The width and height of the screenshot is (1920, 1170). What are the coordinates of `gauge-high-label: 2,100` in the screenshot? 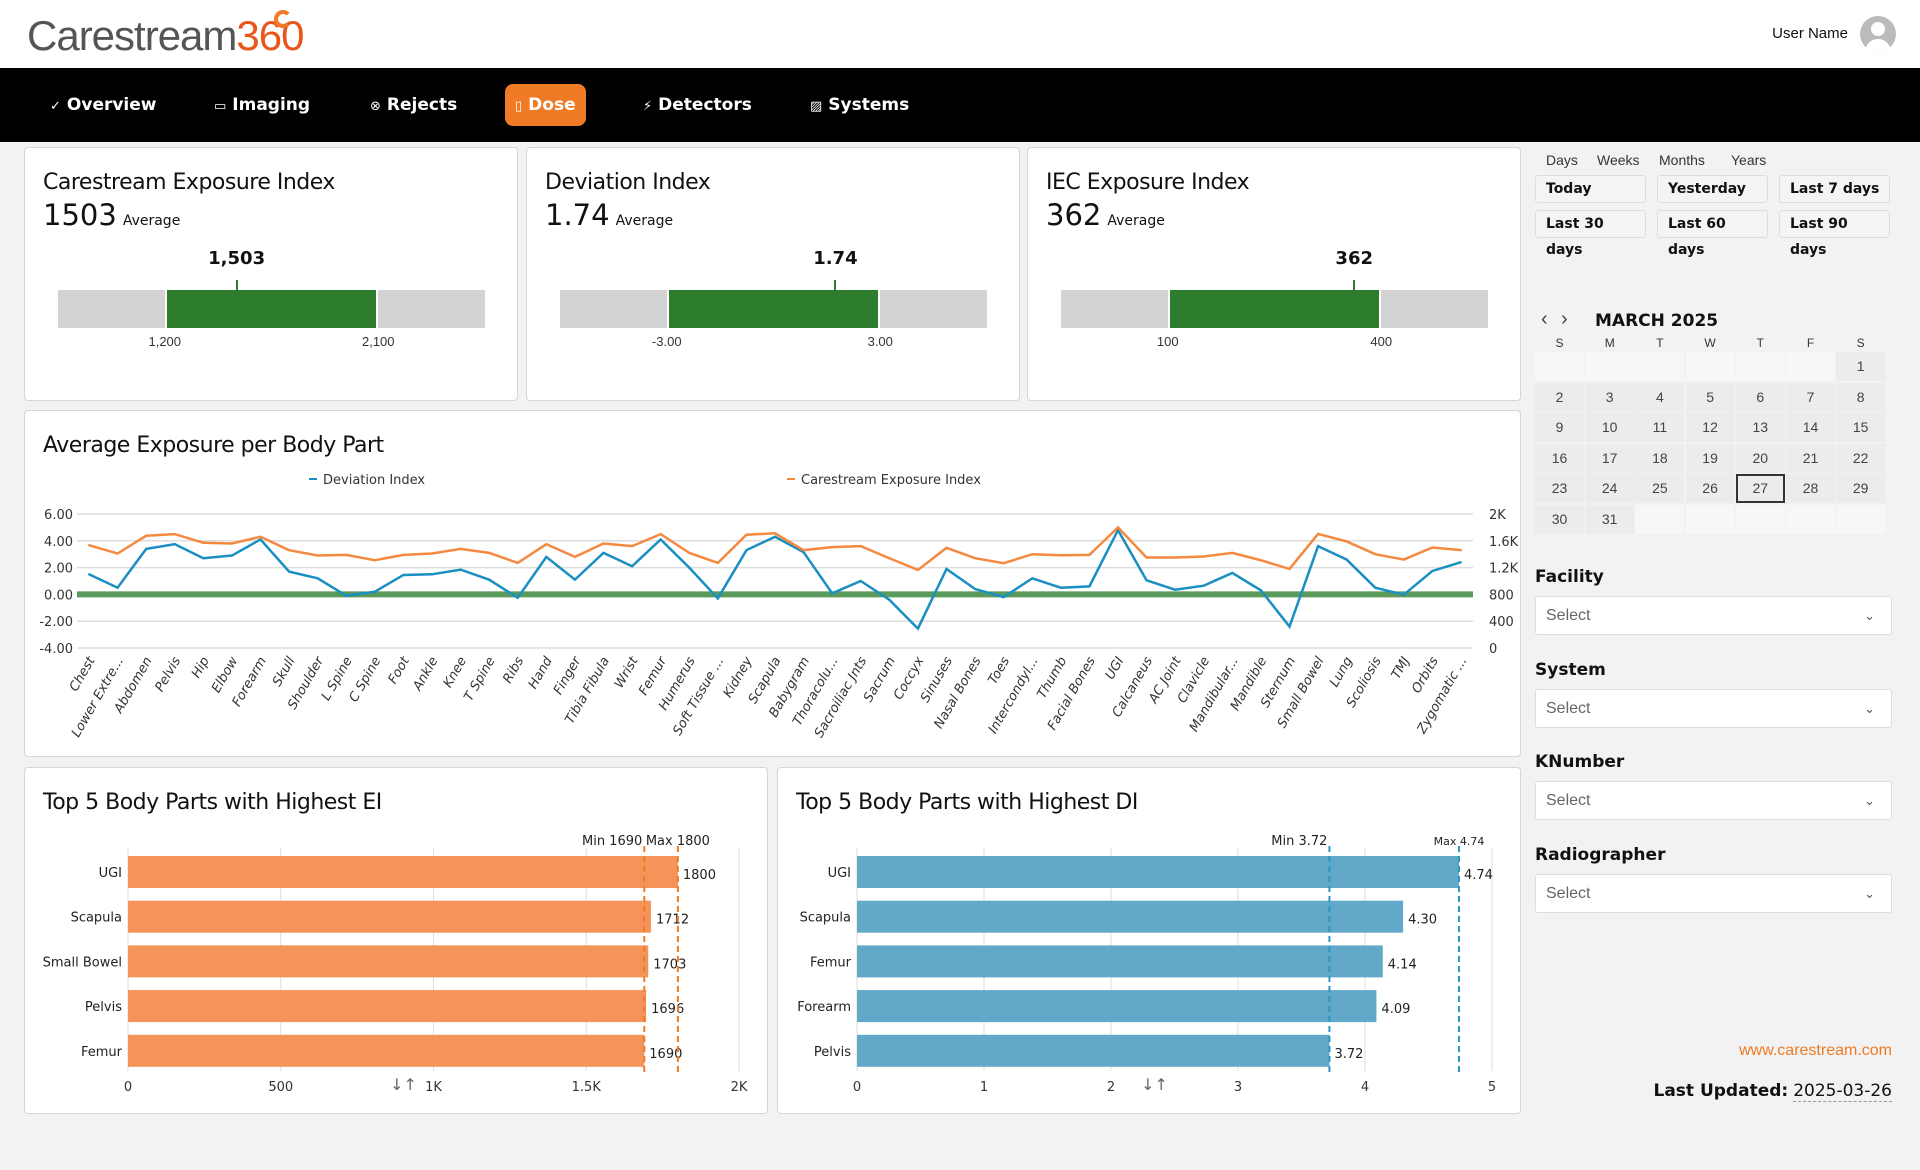 It's located at (378, 341).